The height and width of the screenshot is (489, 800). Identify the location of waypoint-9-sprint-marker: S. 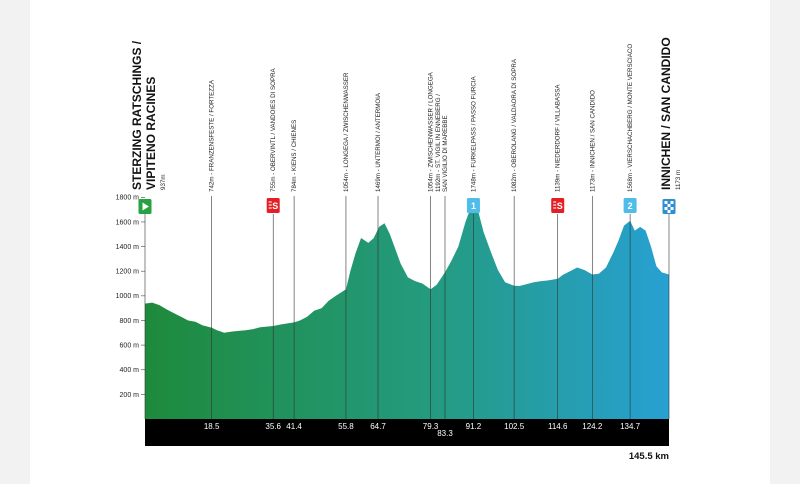
(558, 205).